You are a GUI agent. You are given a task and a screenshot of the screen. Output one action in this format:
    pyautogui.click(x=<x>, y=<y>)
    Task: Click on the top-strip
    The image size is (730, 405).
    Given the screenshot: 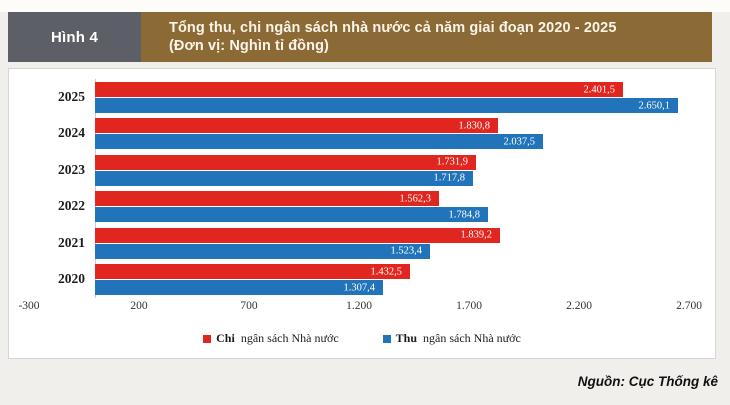 What is the action you would take?
    pyautogui.click(x=365, y=6)
    